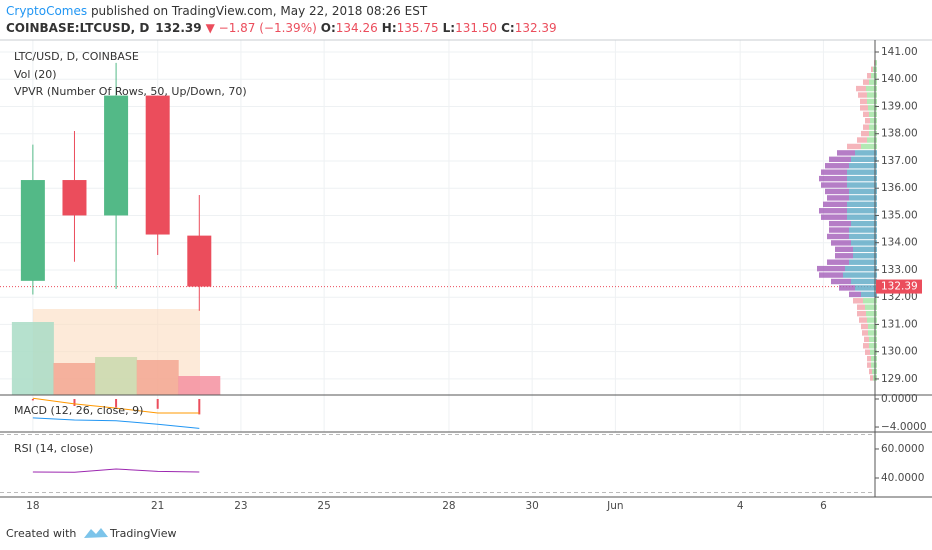  Describe the element at coordinates (240, 506) in the screenshot. I see `x-tick-label: 23` at that location.